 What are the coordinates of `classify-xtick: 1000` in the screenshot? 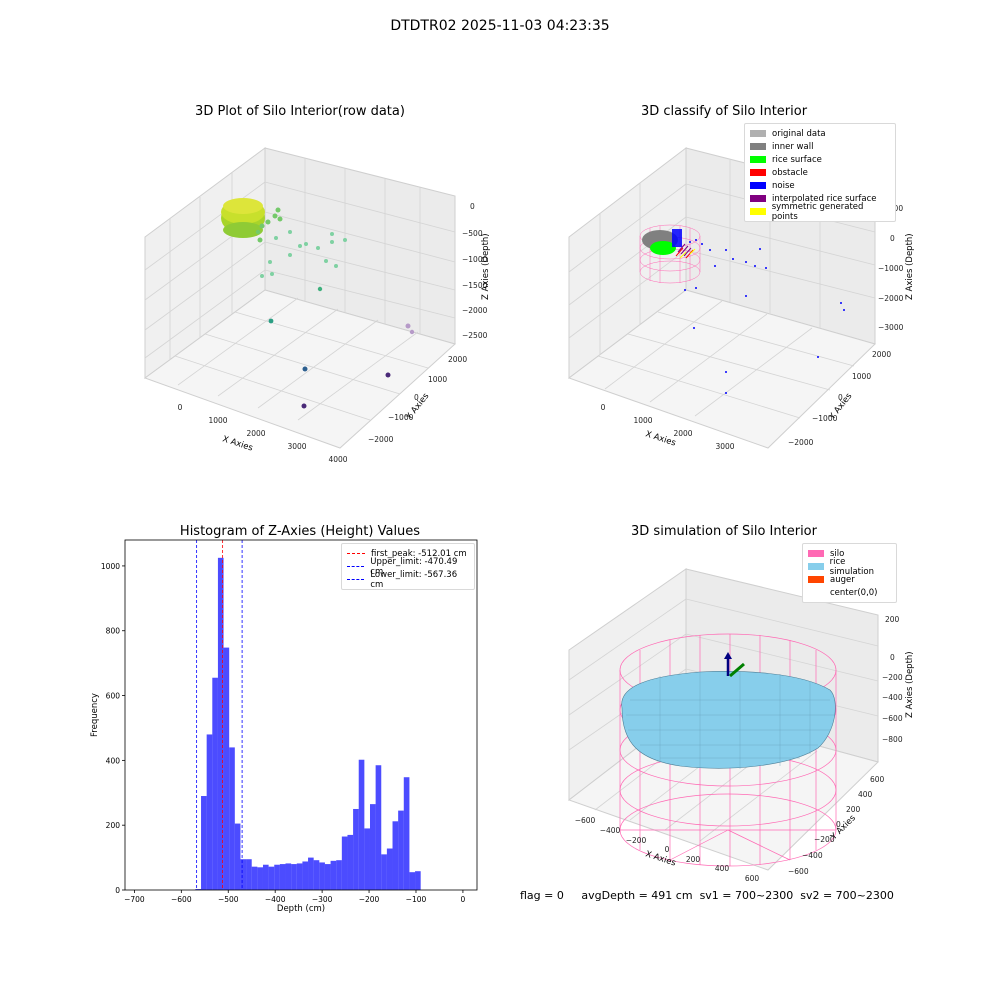 It's located at (642, 420).